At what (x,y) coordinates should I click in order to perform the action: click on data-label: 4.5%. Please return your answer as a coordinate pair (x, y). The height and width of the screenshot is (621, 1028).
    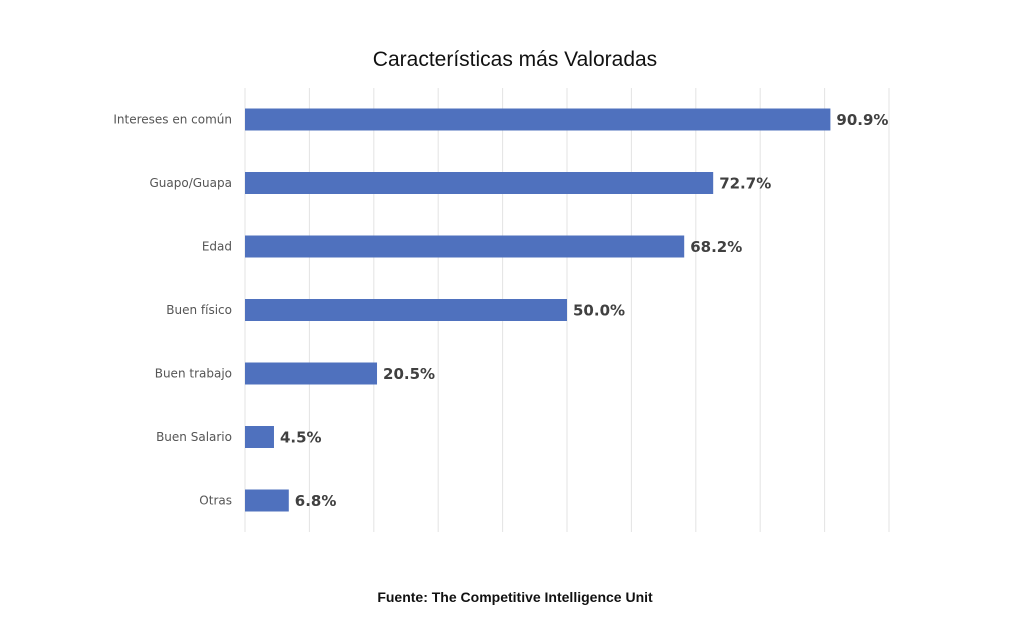
    Looking at the image, I should click on (301, 438).